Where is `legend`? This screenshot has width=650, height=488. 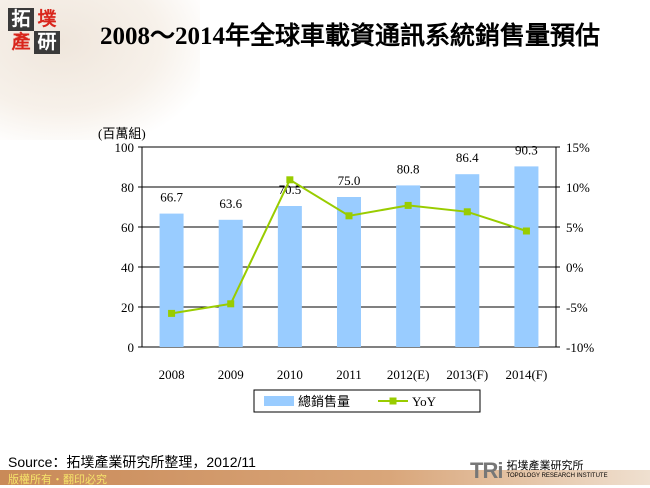
legend is located at coordinates (367, 401).